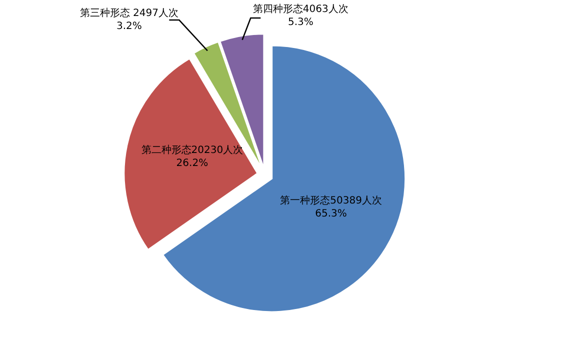 The height and width of the screenshot is (338, 563). I want to click on slice-label: 第三种形态 2497人次, so click(129, 13).